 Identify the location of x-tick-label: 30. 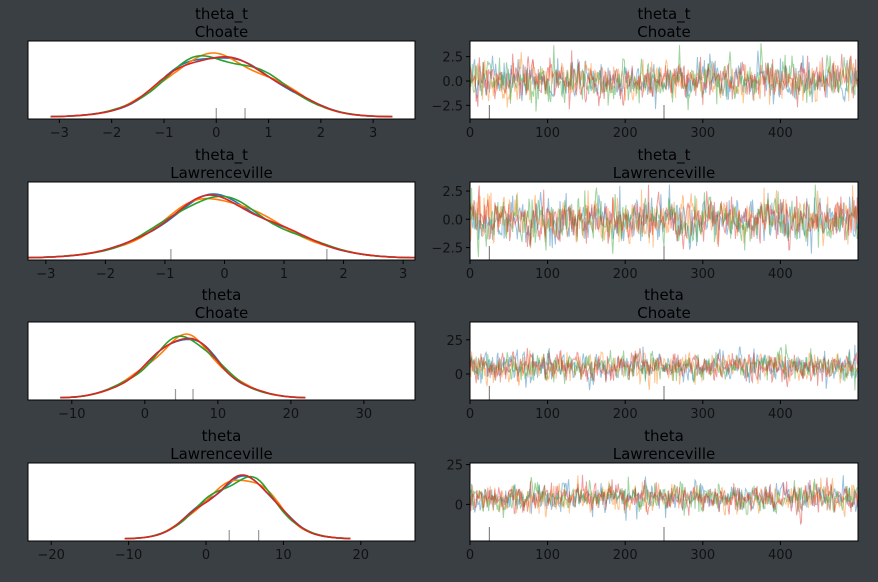
(364, 414).